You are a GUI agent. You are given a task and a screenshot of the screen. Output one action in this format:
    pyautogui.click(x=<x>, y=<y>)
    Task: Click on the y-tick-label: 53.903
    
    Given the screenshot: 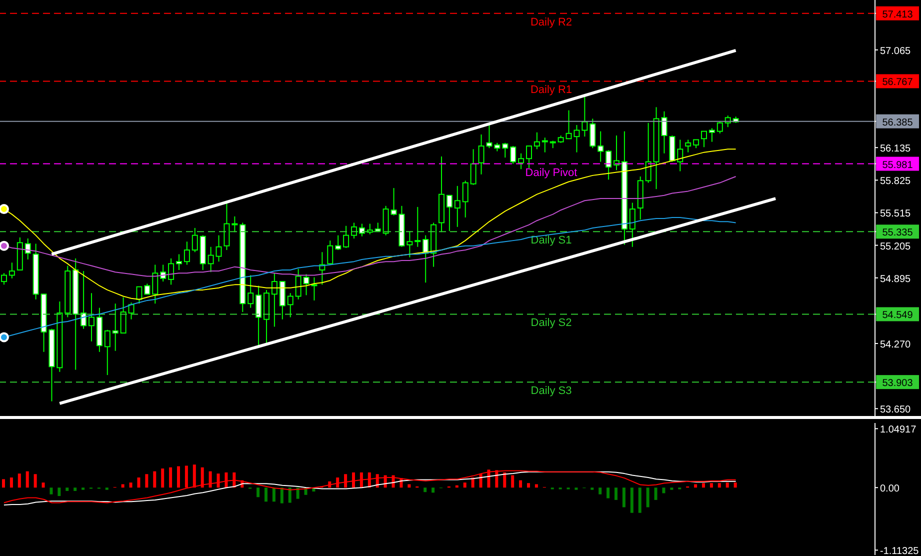 What is the action you would take?
    pyautogui.click(x=898, y=384)
    